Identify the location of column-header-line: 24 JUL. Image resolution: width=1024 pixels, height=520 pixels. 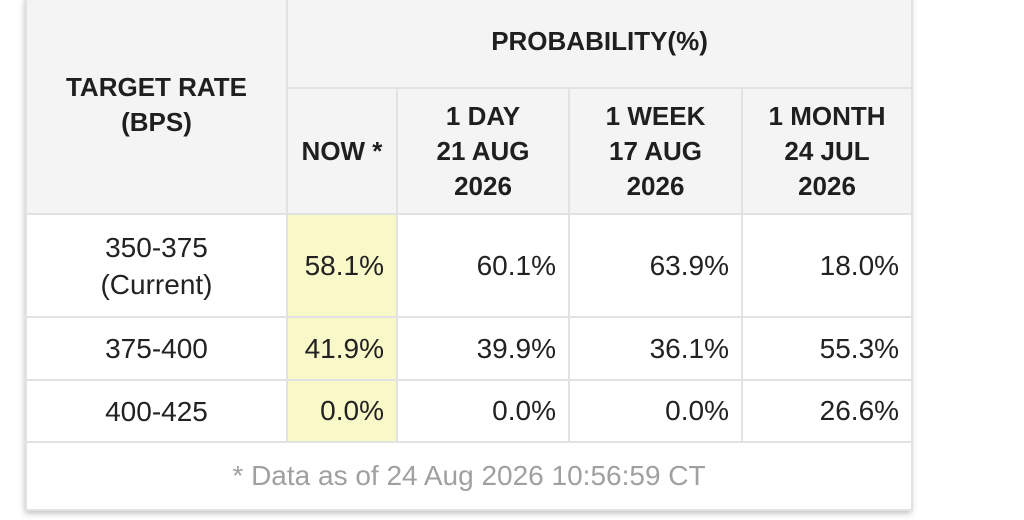
(827, 150).